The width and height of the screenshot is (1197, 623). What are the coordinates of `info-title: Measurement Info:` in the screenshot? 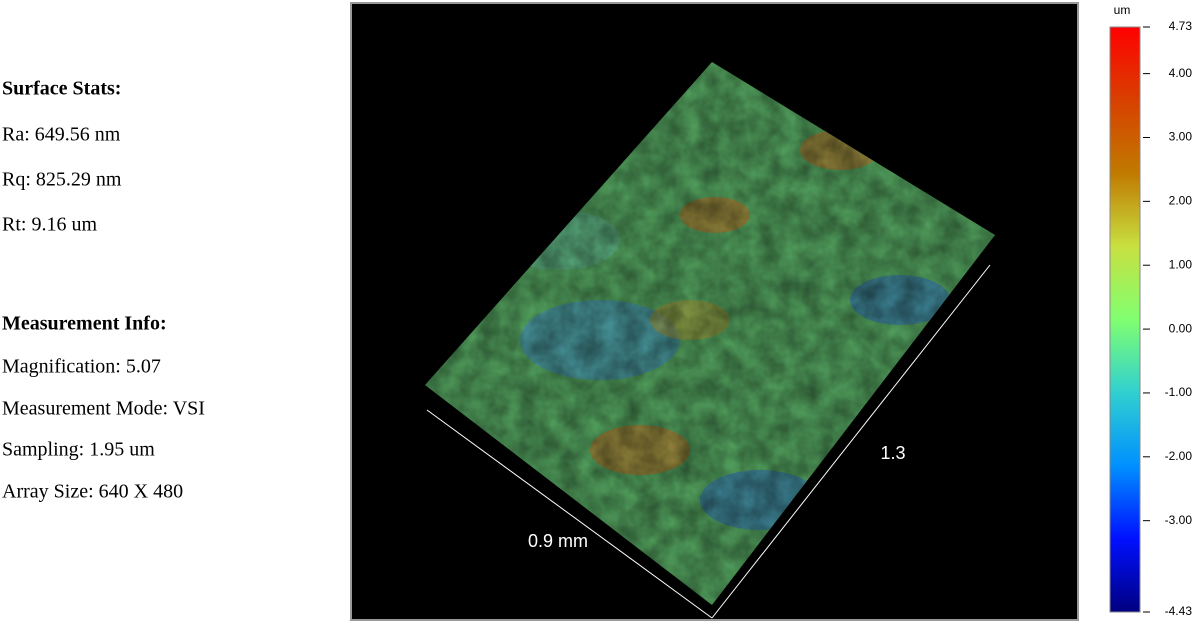 It's located at (84, 324).